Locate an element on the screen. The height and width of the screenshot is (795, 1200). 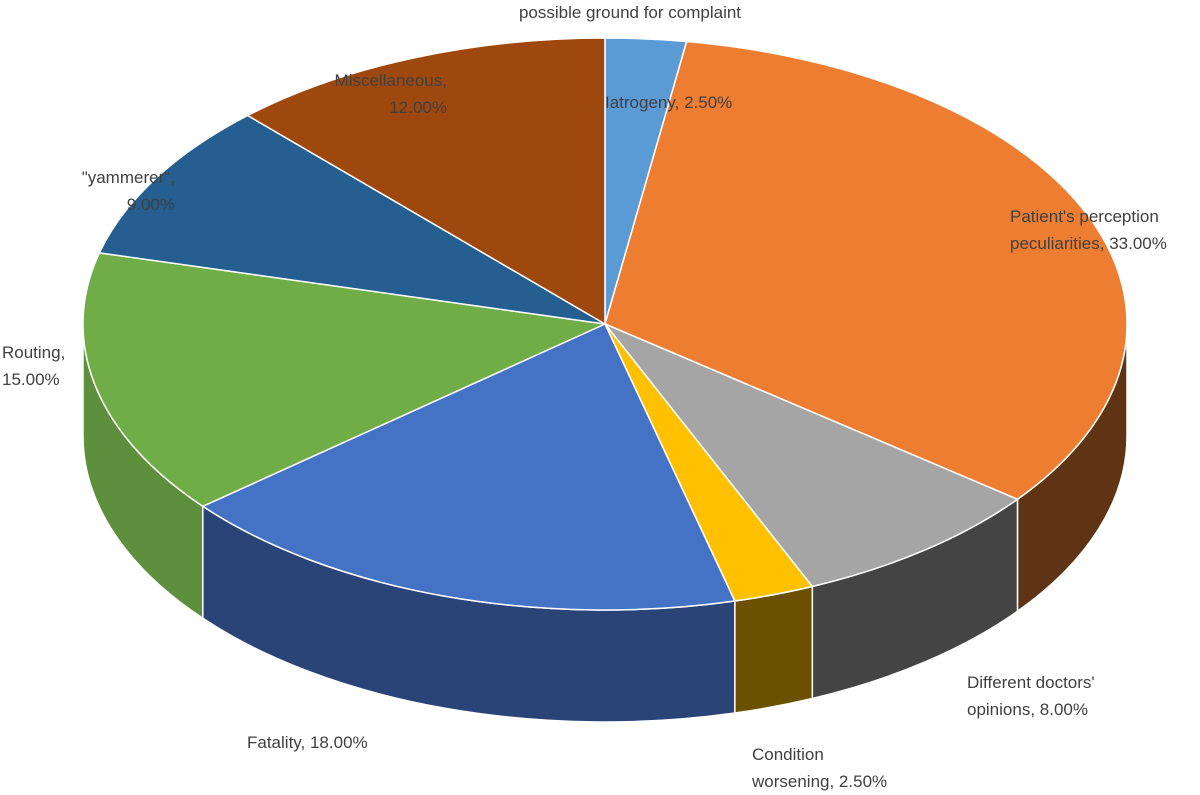
data-label-6: "yammerer", 9.00% is located at coordinates (128, 191).